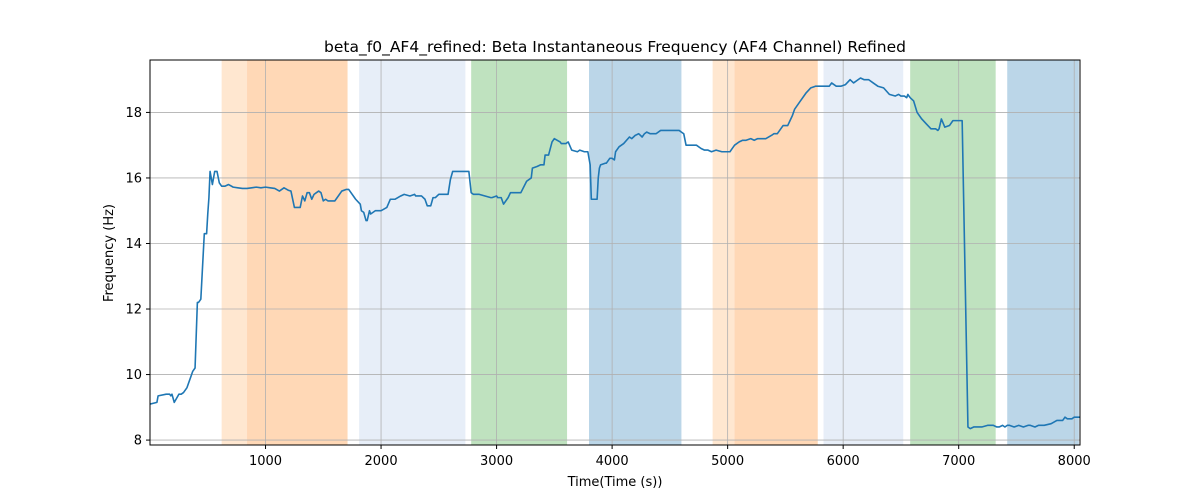 This screenshot has width=1200, height=500. What do you see at coordinates (496, 461) in the screenshot?
I see `x-tick-label: 3000` at bounding box center [496, 461].